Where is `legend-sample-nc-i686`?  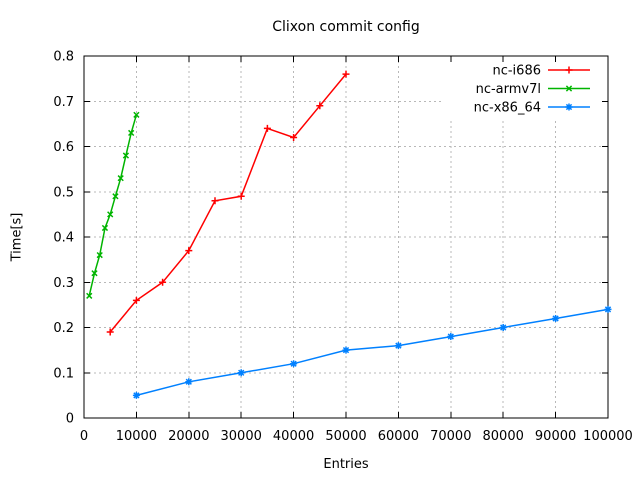 legend-sample-nc-i686 is located at coordinates (569, 70).